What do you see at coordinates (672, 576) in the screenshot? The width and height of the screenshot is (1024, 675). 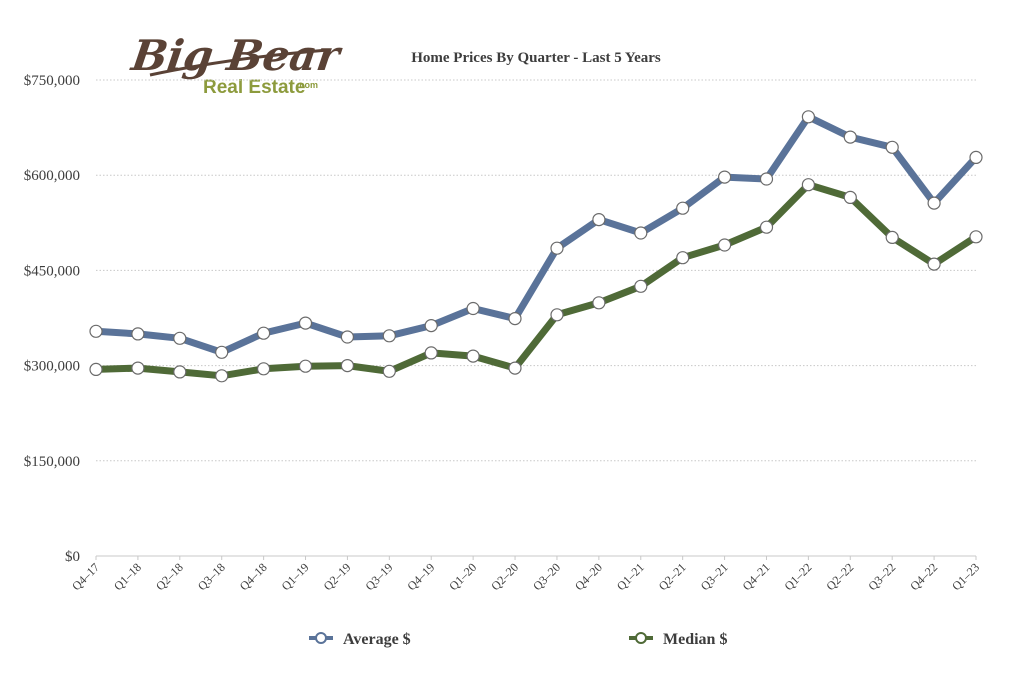 I see `x-tick-label: Q2–21` at bounding box center [672, 576].